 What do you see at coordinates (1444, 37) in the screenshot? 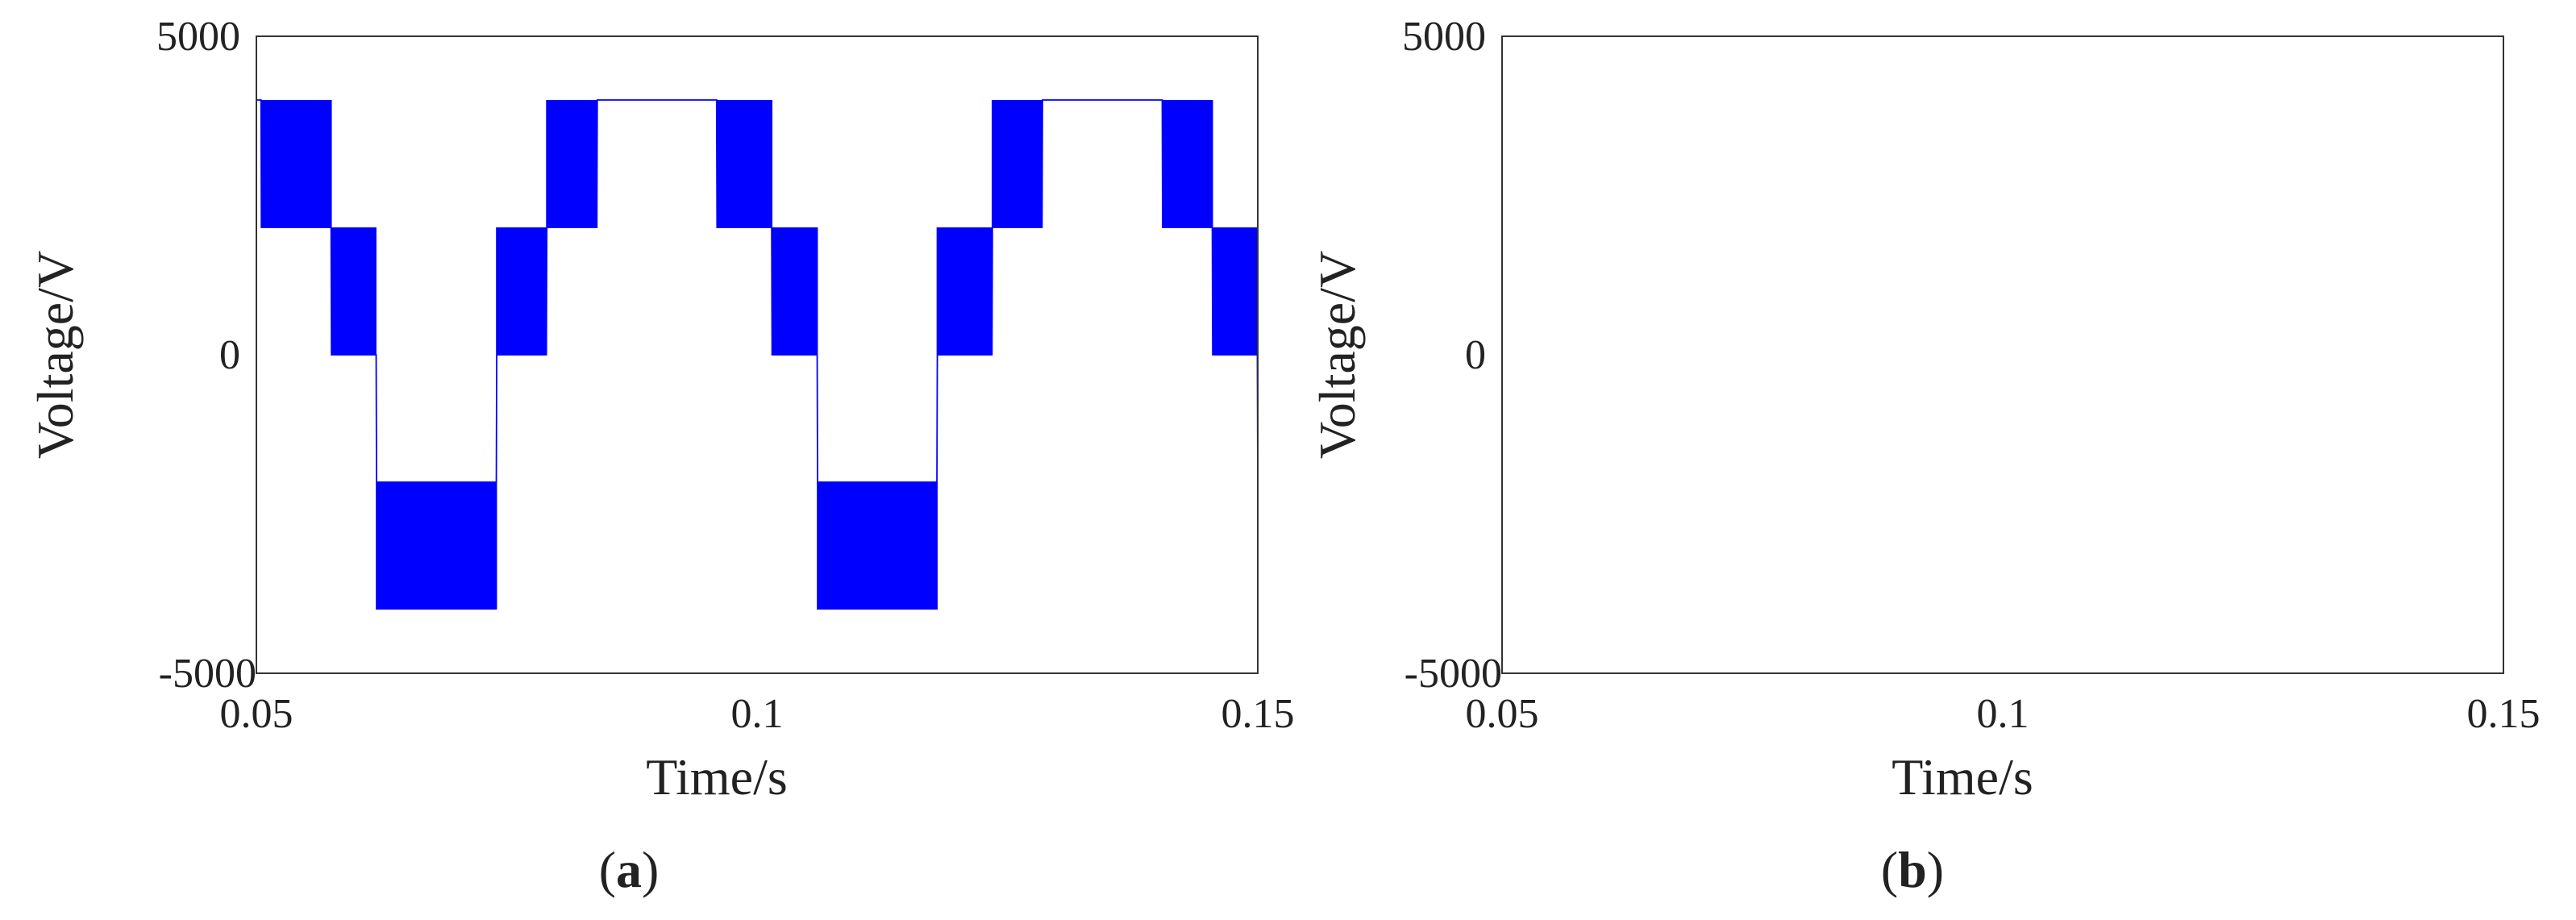
I see `panel-b-ytick-top: 5000` at bounding box center [1444, 37].